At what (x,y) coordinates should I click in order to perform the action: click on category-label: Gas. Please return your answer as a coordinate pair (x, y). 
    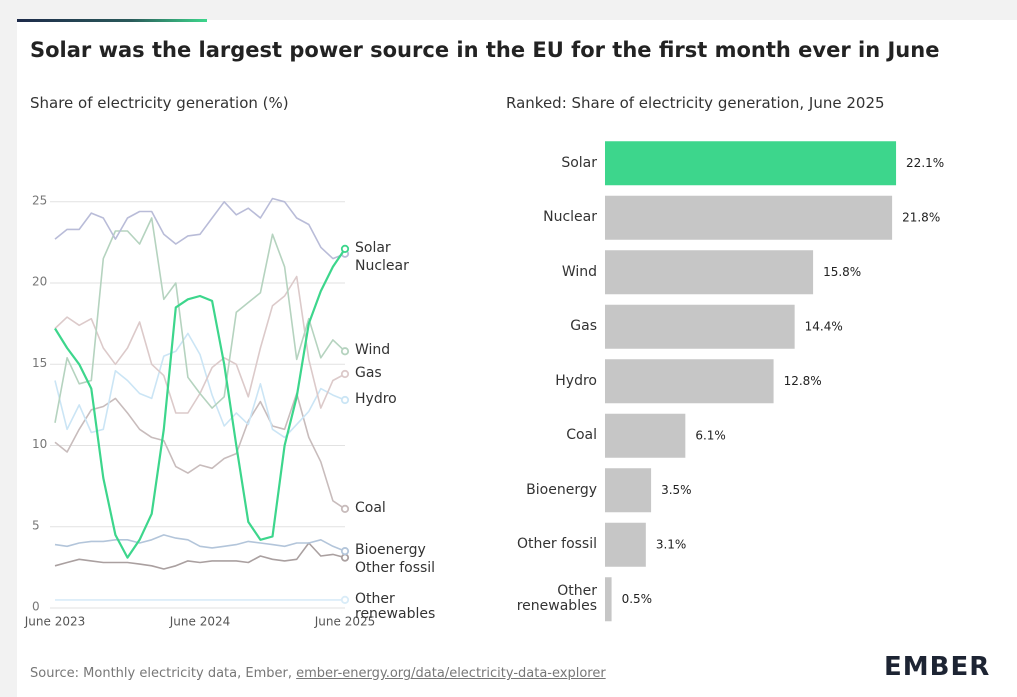
    Looking at the image, I should click on (583, 326).